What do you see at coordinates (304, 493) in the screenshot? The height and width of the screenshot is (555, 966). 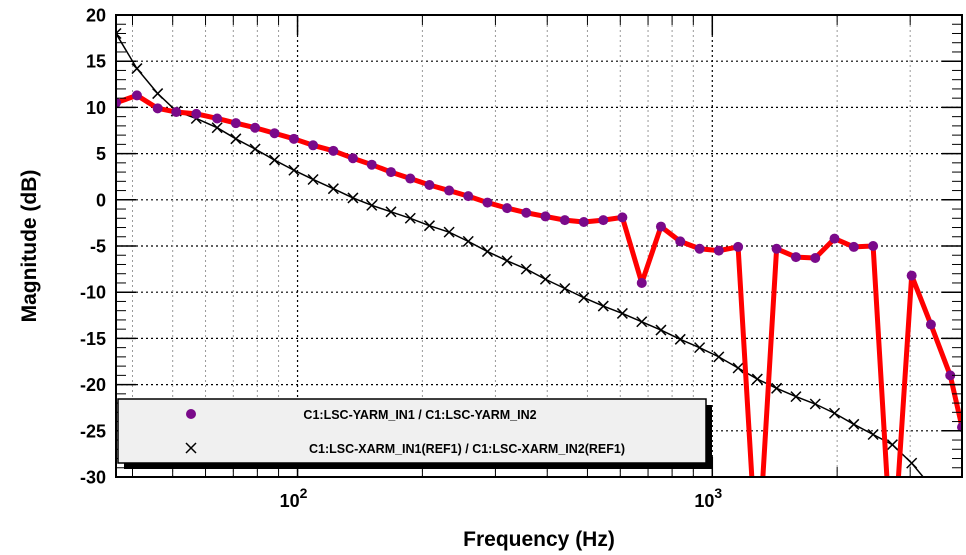 I see `x-tick-exponent: 2` at bounding box center [304, 493].